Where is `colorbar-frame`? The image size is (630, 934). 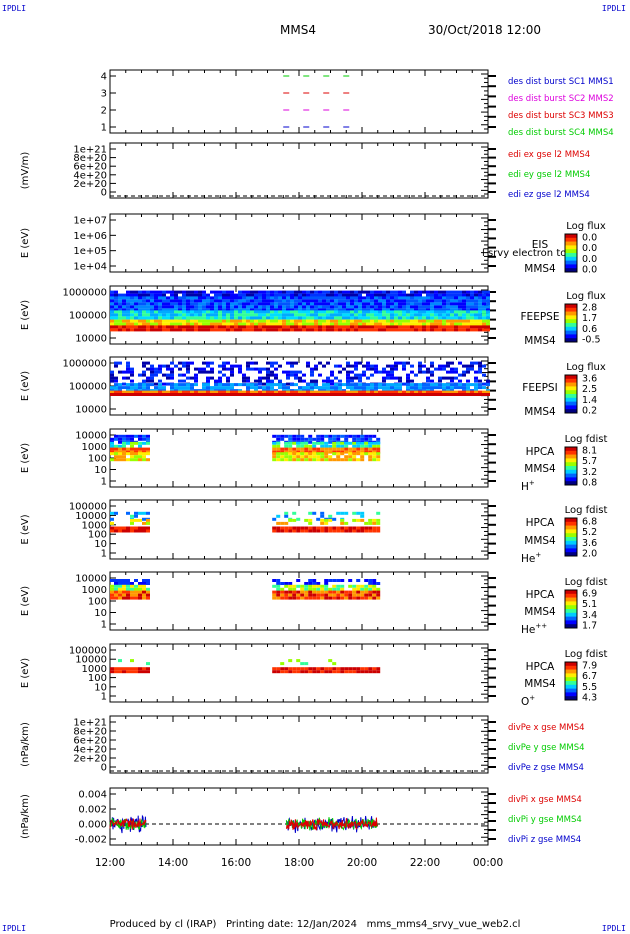 colorbar-frame is located at coordinates (571, 323).